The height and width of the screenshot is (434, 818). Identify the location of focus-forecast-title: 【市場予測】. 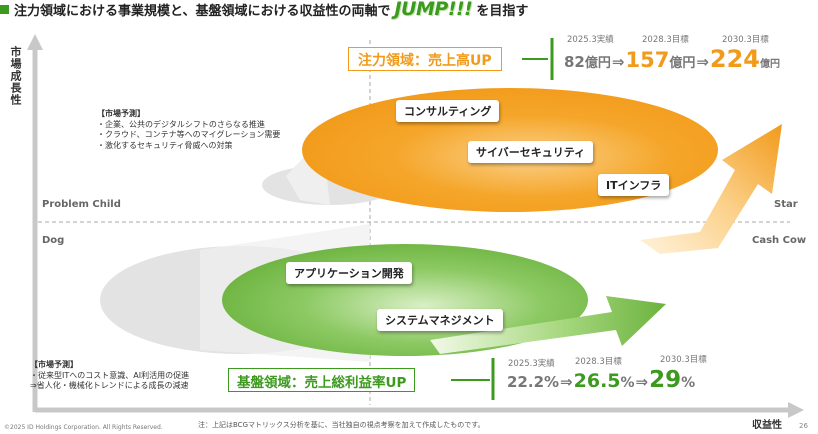
(121, 113).